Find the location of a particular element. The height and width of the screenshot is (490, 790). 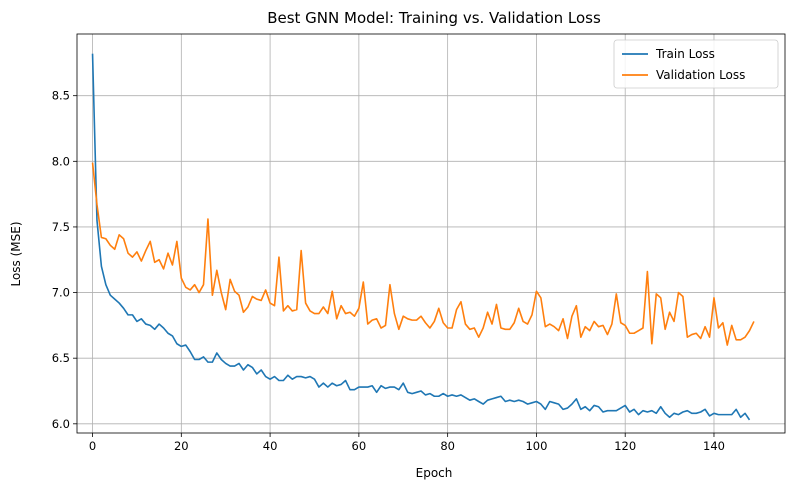

x-tick-label: 60 is located at coordinates (359, 446).